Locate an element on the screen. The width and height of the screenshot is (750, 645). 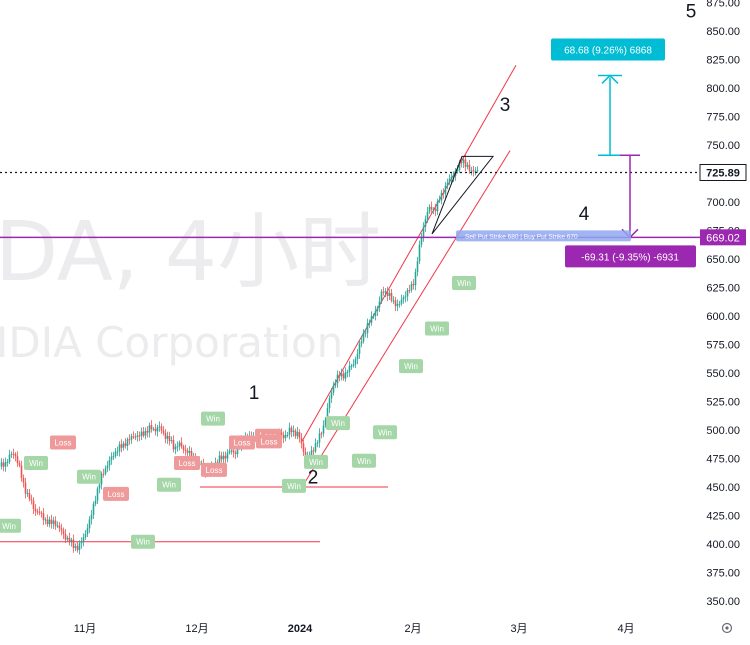
watermark-symbol: DA, 4小时 is located at coordinates (190, 252).